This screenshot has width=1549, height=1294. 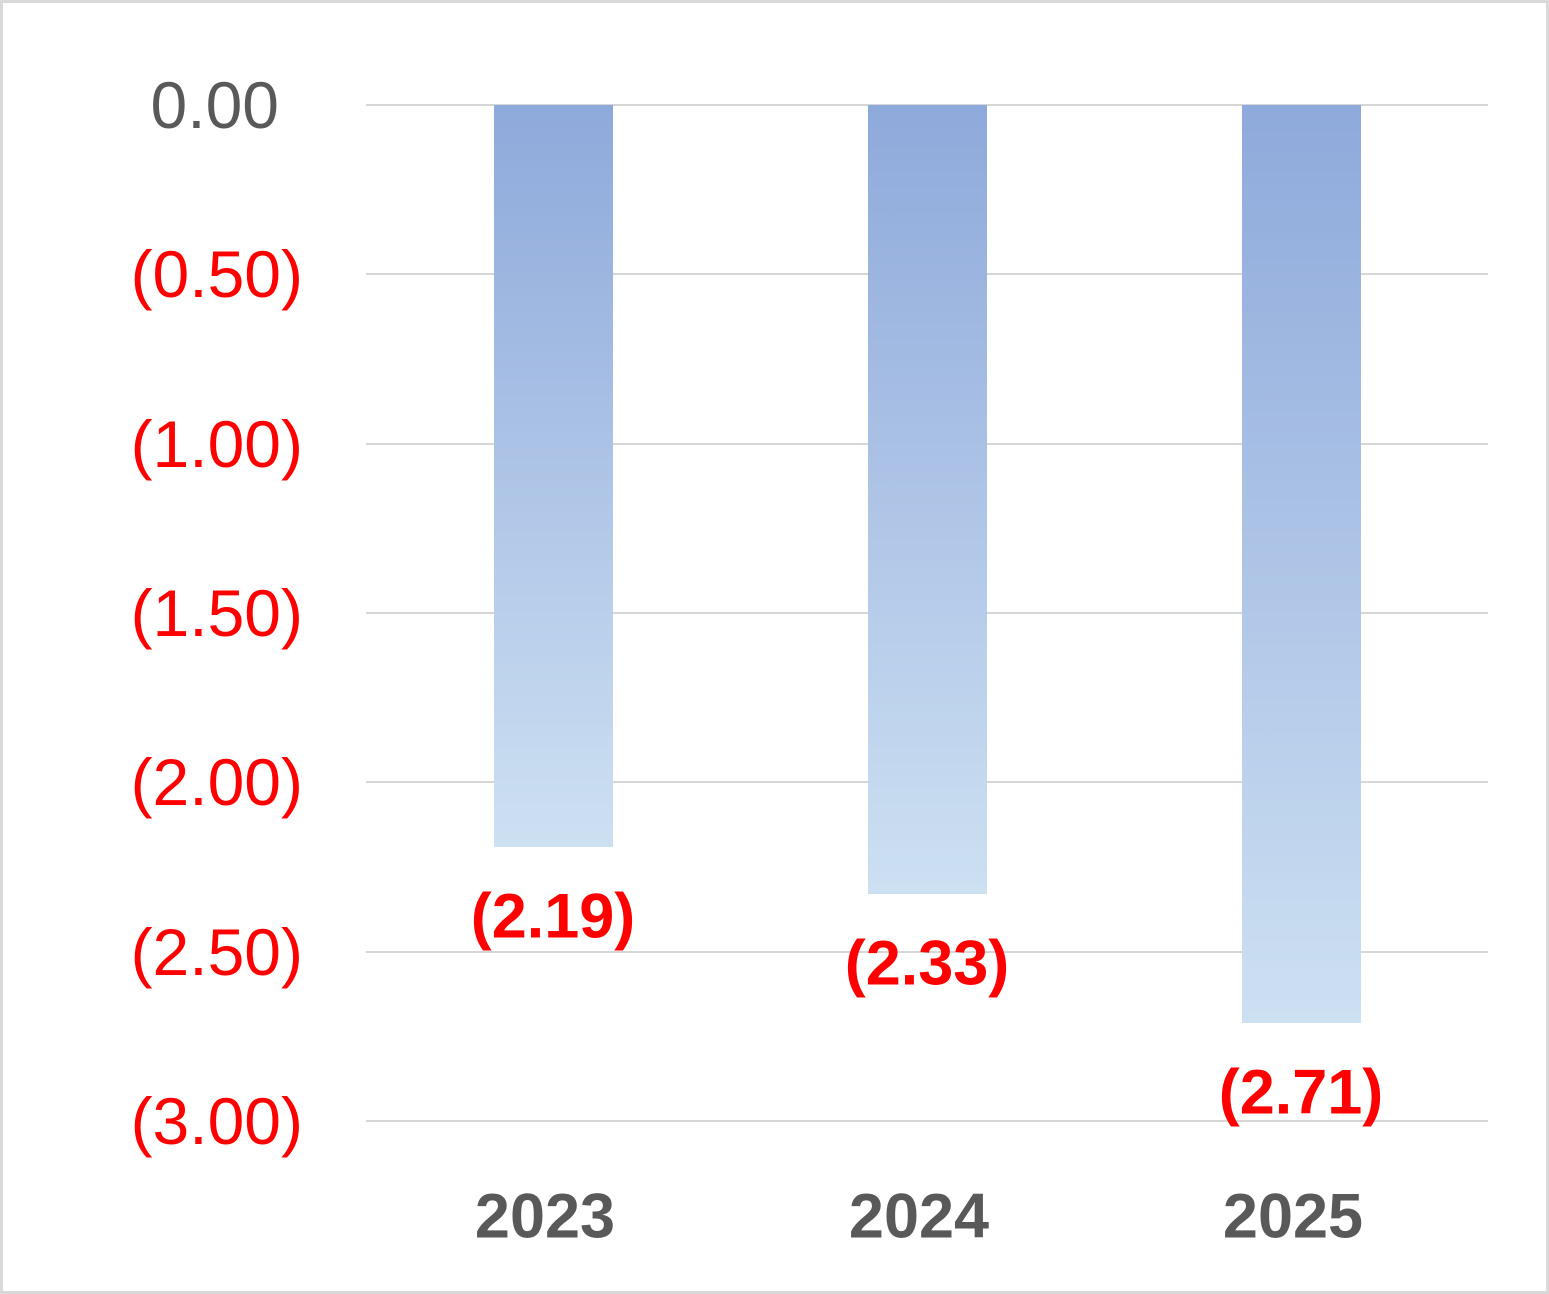 What do you see at coordinates (919, 1216) in the screenshot?
I see `x-tick-label: 2024` at bounding box center [919, 1216].